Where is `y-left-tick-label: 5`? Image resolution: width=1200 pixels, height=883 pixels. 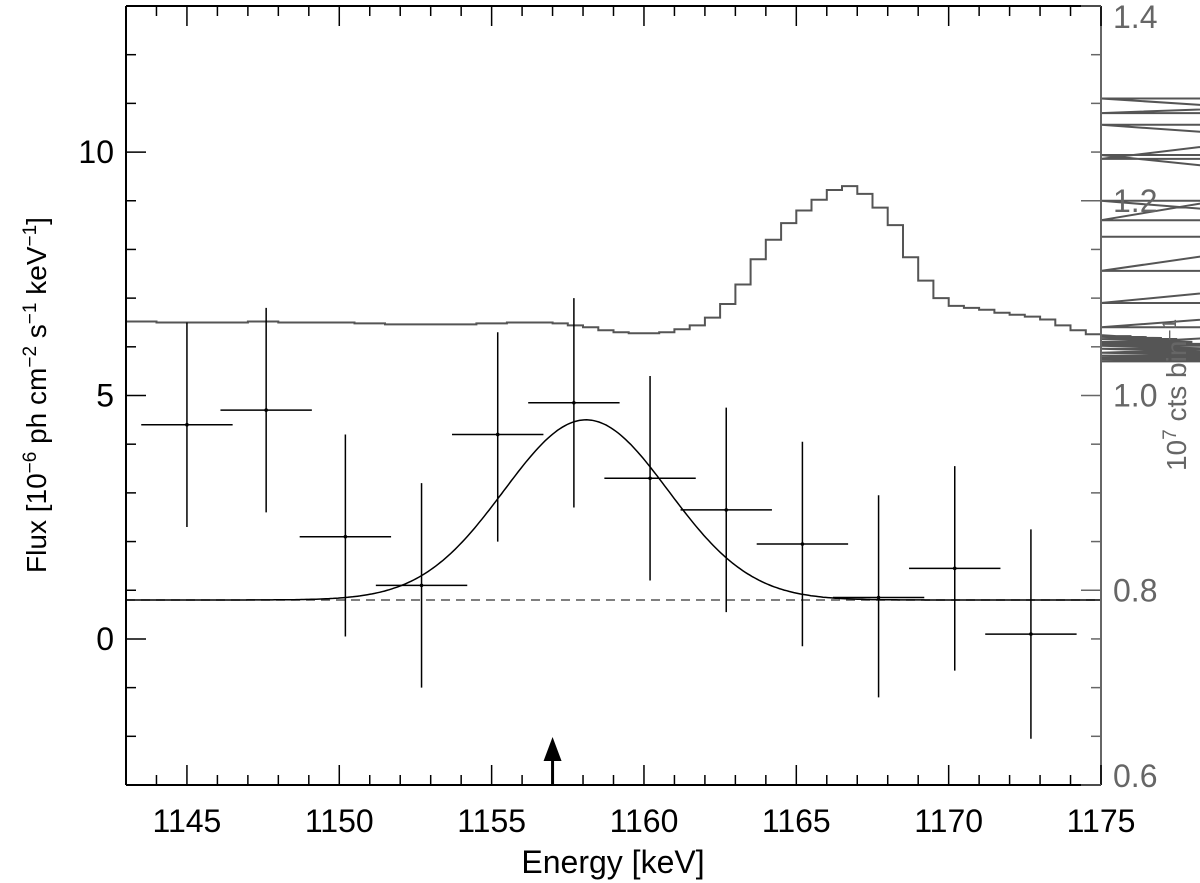 y-left-tick-label: 5 is located at coordinates (105, 396).